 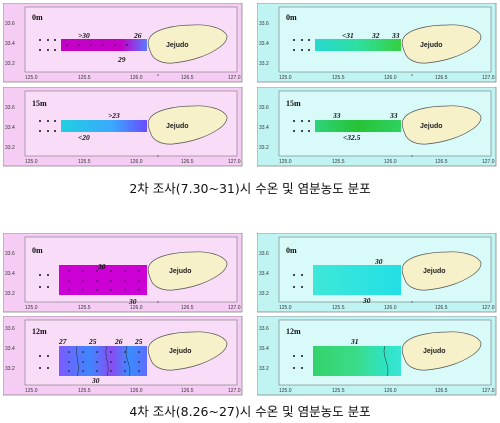 I want to click on map-panel: 33.6 33.4 33.2 Jejudo 0m, so click(x=123, y=43).